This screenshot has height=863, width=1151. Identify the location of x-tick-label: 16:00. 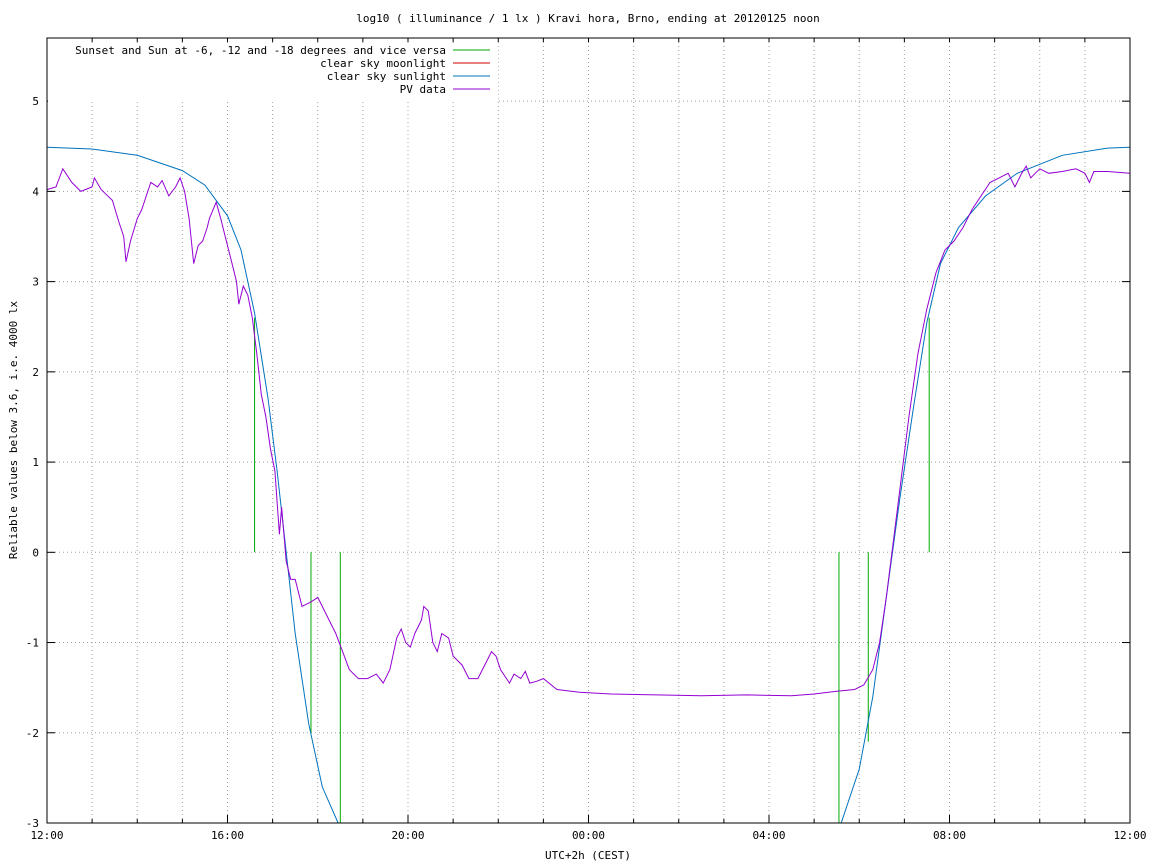
(227, 835).